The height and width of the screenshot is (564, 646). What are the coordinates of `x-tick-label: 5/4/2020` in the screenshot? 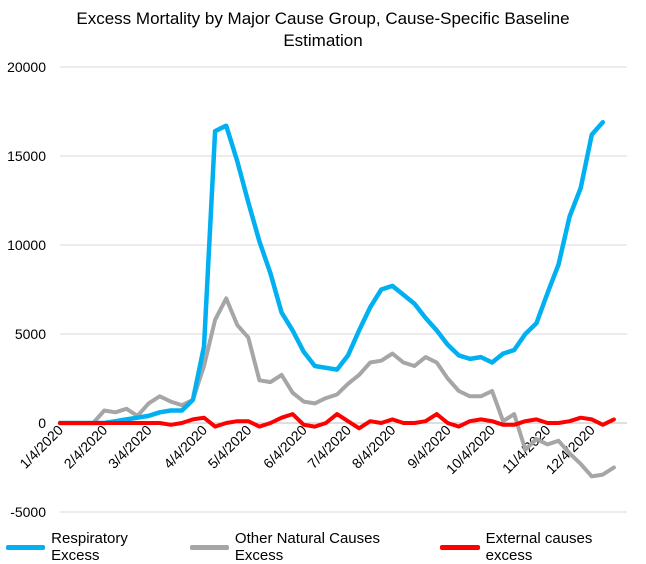 It's located at (230, 447).